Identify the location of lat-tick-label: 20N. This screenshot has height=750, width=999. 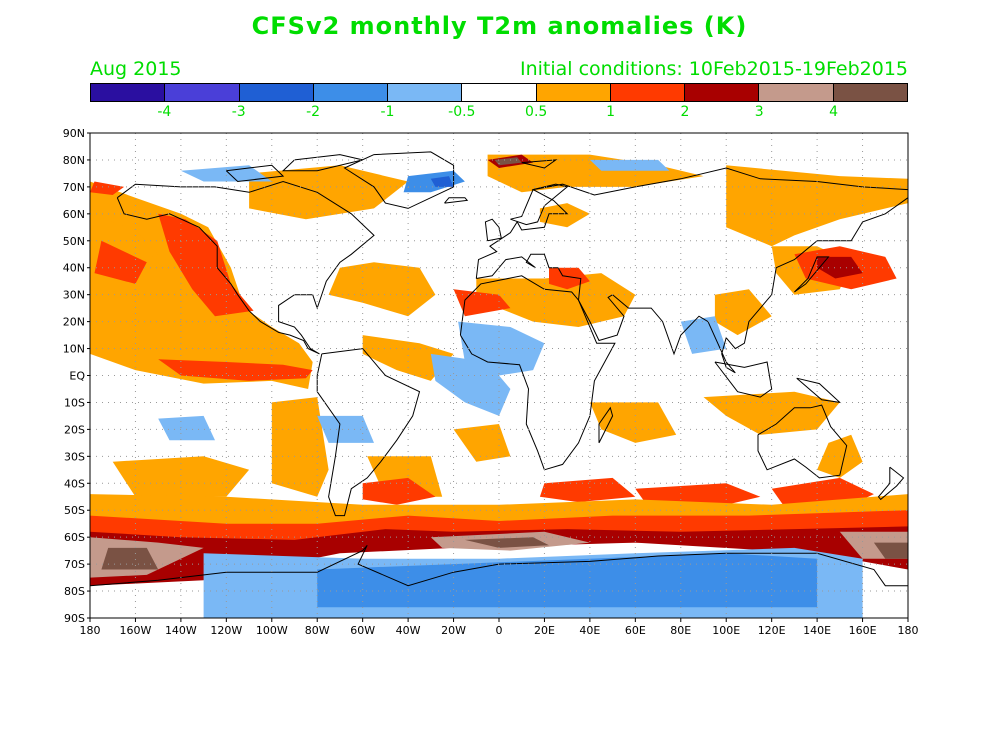
(74, 322).